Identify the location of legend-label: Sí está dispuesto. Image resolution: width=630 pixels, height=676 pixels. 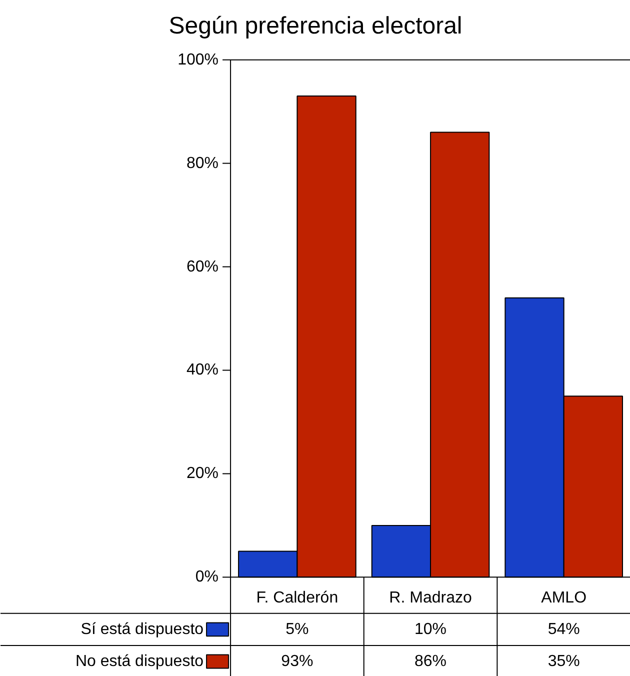
(142, 629).